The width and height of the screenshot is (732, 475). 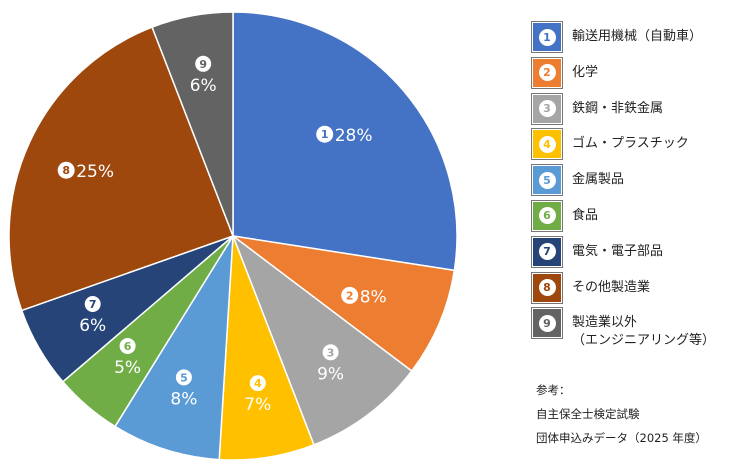 I want to click on value-label-1: 28%, so click(x=354, y=136).